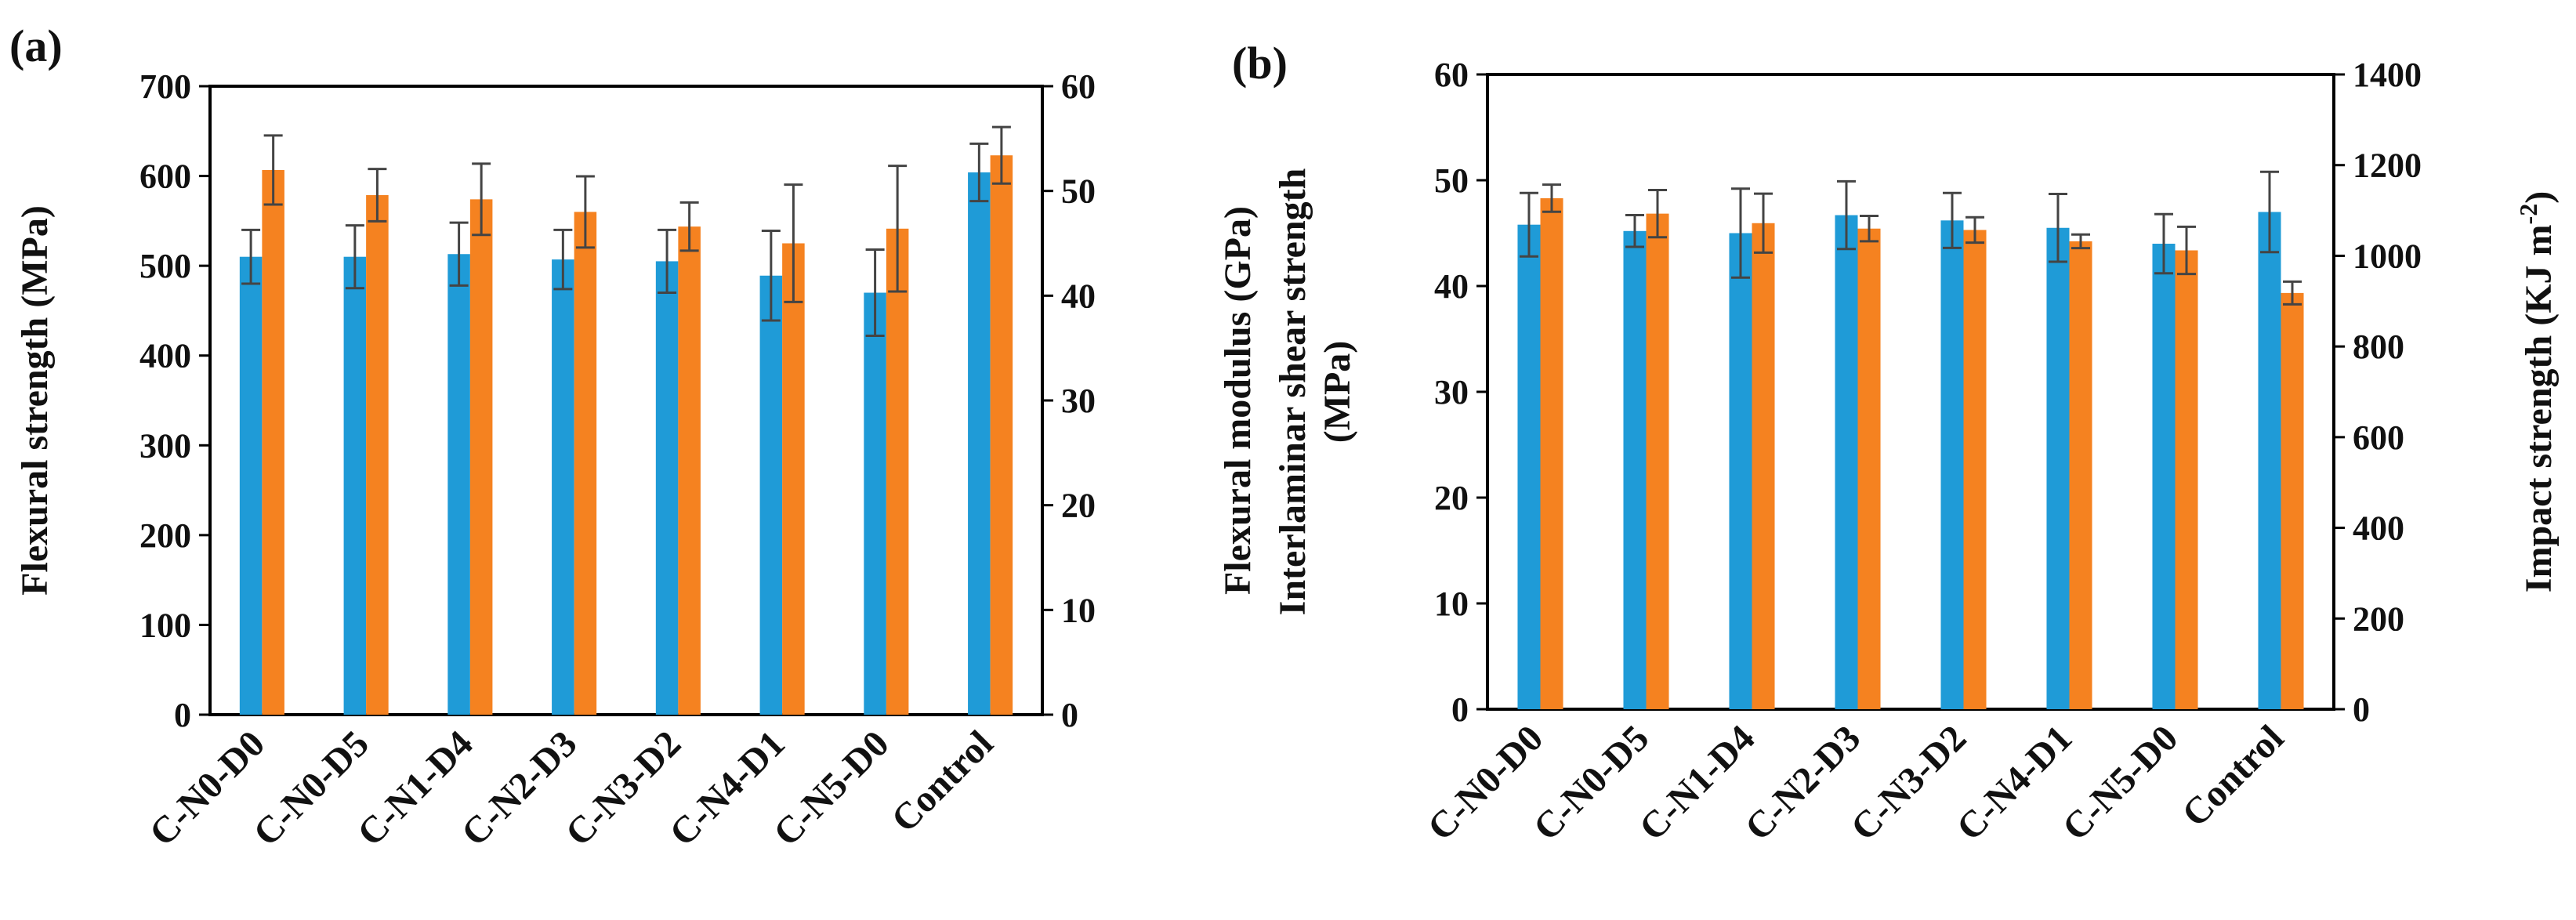 This screenshot has height=920, width=2576. I want to click on y-tick-label: 200, so click(165, 536).